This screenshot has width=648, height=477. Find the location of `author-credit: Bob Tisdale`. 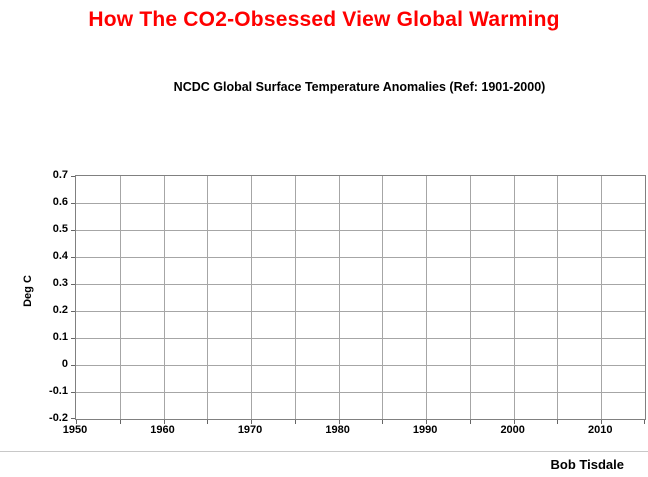

author-credit: Bob Tisdale is located at coordinates (587, 464).